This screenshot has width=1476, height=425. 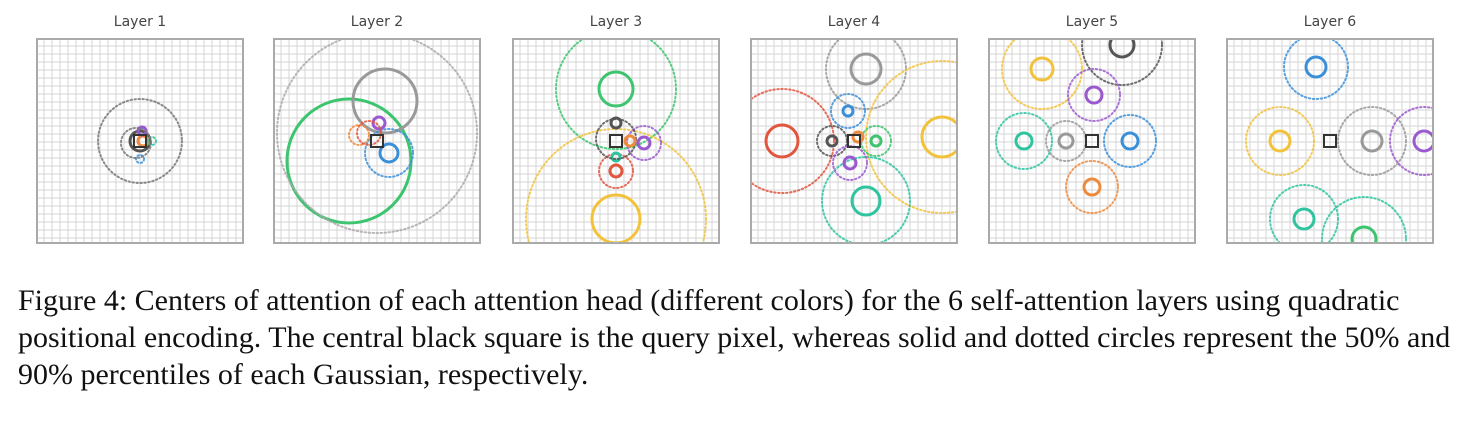 I want to click on panel-title-layer-4: Layer 4, so click(x=854, y=22).